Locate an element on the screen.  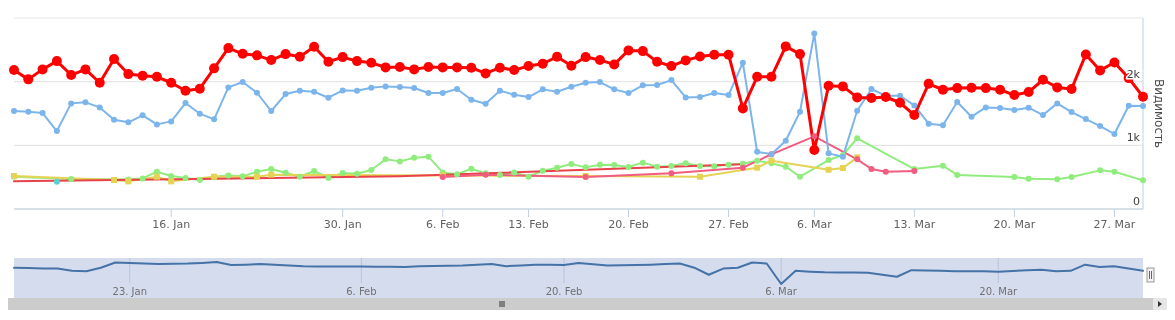
x-tick-label: 27. Mar is located at coordinates (1114, 224).